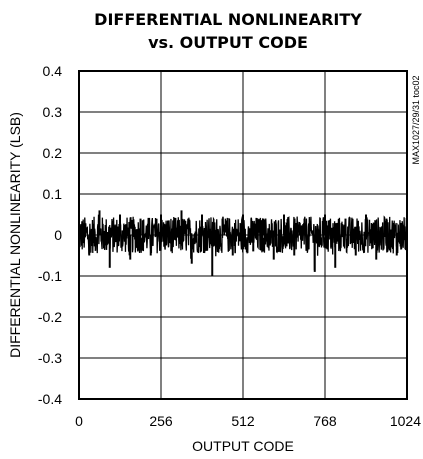 The height and width of the screenshot is (459, 423). What do you see at coordinates (50, 358) in the screenshot?
I see `y-tick-label: -0.3` at bounding box center [50, 358].